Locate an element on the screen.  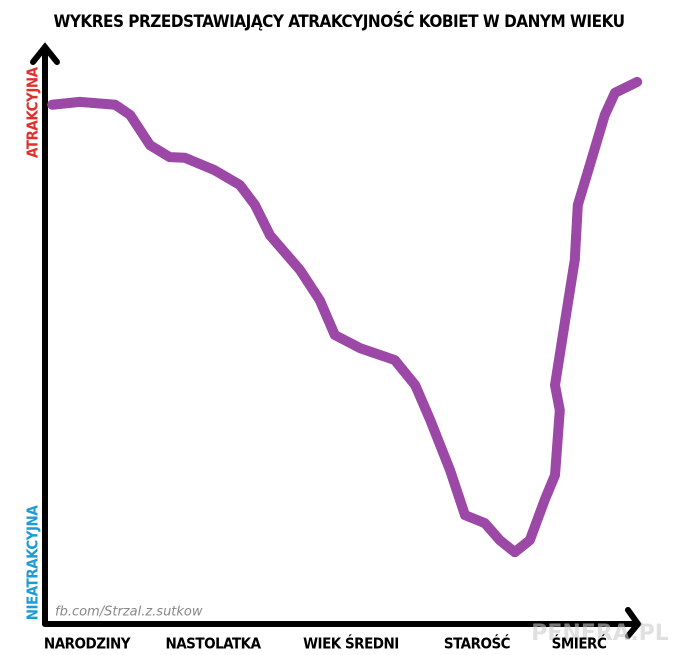
x-tick-label: STAROŚĆ is located at coordinates (477, 643).